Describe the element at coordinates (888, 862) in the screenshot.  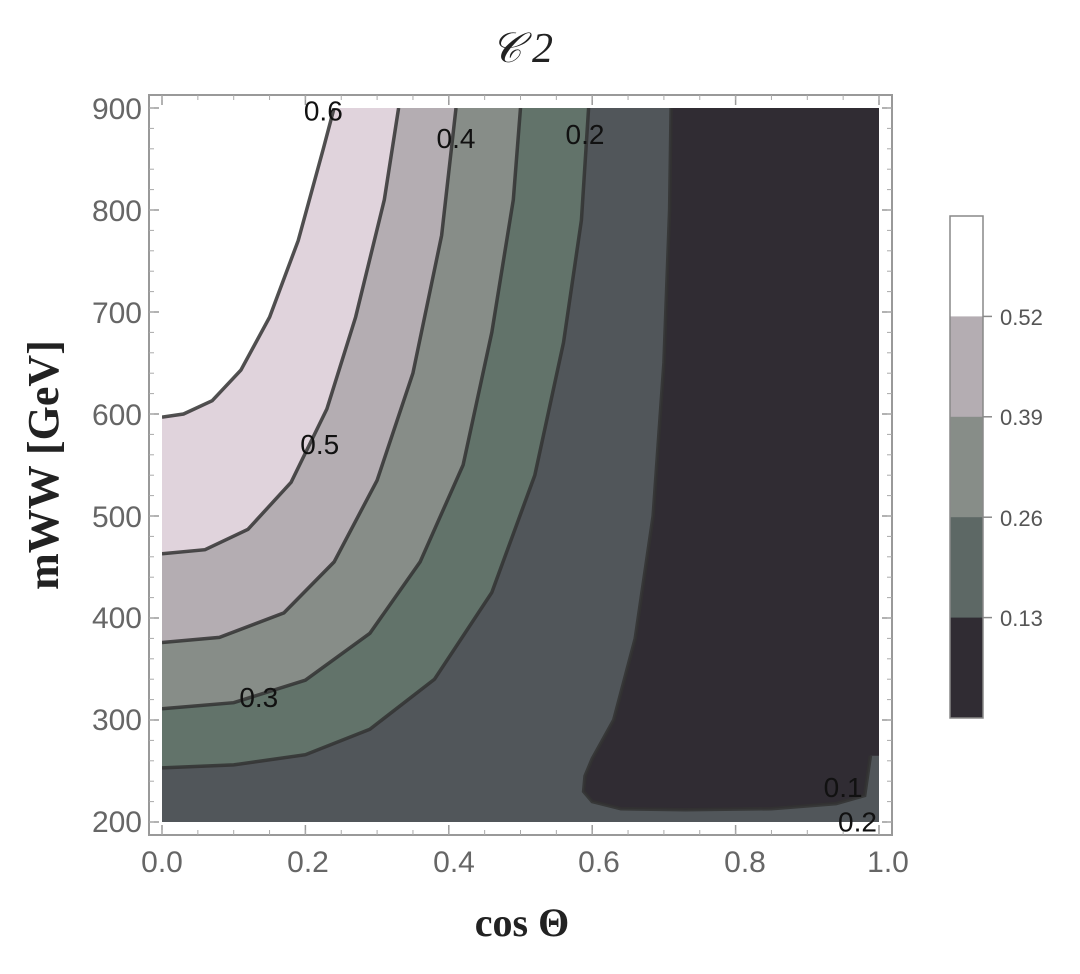
I see `x-tick-label: 1.0` at that location.